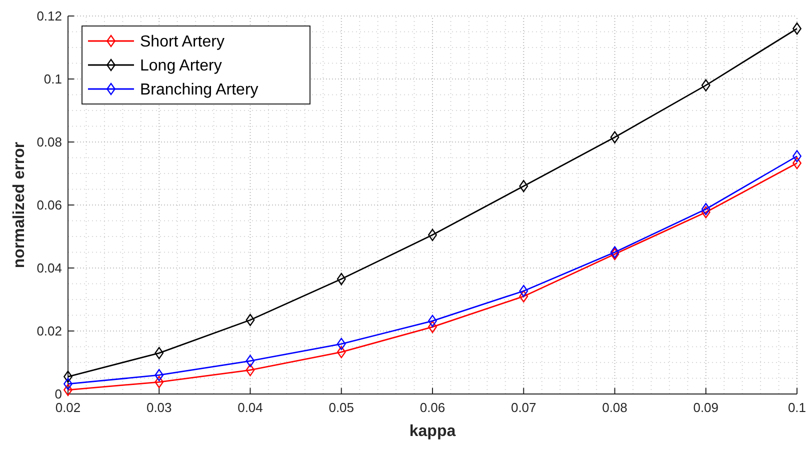  I want to click on x-tick-label: 0.05, so click(341, 407).